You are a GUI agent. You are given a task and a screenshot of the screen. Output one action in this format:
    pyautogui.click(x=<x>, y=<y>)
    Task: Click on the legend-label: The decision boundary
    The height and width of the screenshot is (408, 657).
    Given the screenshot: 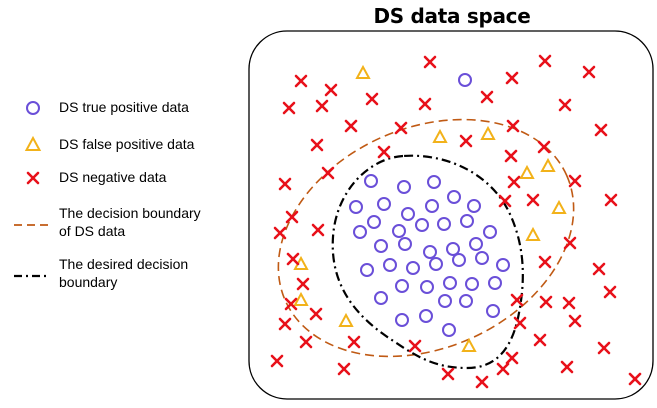 What is the action you would take?
    pyautogui.click(x=130, y=213)
    